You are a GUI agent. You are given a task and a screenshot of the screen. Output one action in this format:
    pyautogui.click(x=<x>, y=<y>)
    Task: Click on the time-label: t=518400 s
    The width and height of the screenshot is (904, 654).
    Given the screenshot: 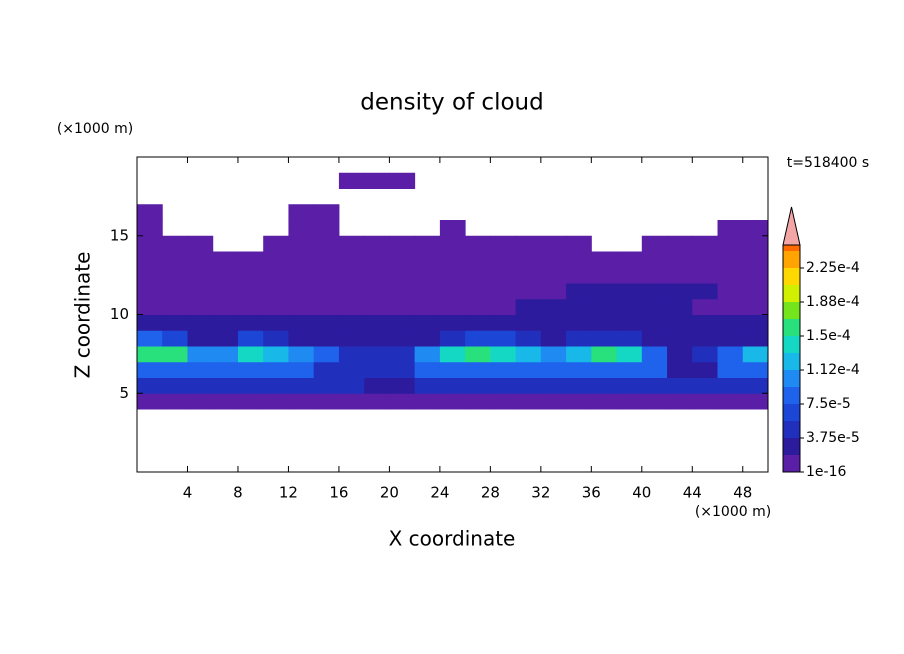 What is the action you would take?
    pyautogui.click(x=828, y=163)
    